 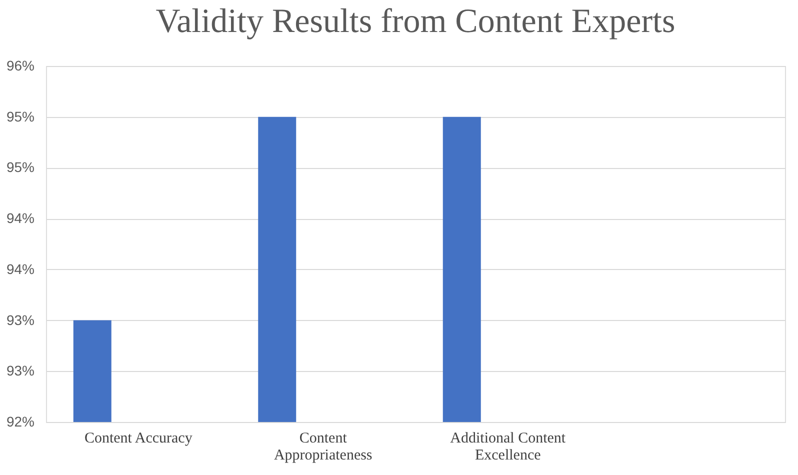 What do you see at coordinates (138, 438) in the screenshot?
I see `x-tick-label: Content Accuracy` at bounding box center [138, 438].